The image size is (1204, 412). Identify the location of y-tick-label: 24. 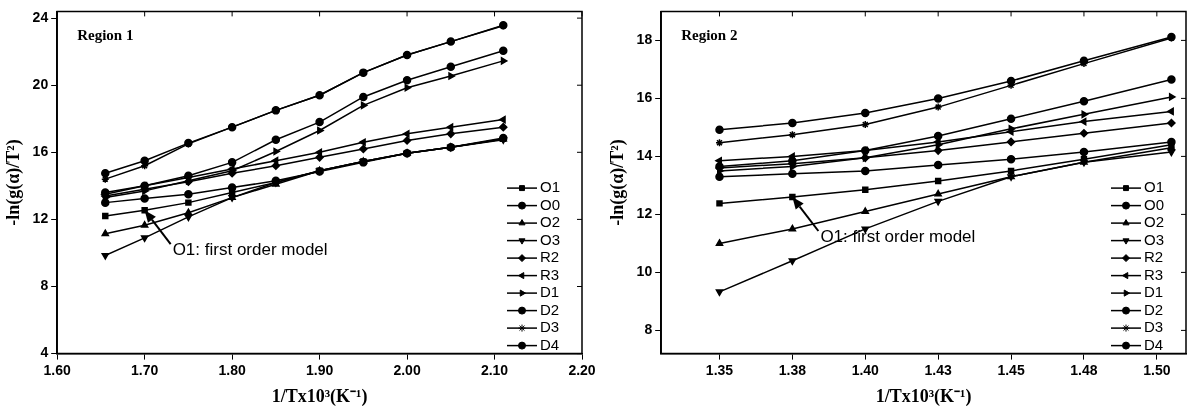
(40, 16).